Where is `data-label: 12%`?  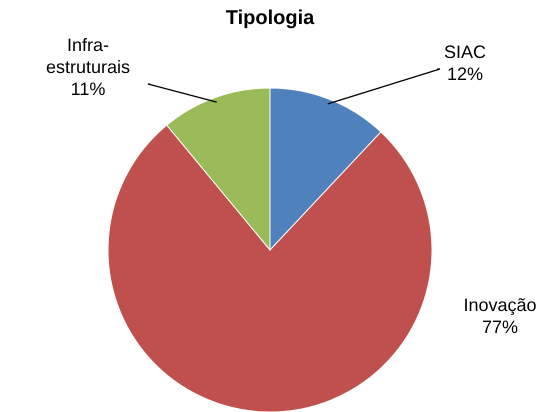
data-label: 12% is located at coordinates (465, 74).